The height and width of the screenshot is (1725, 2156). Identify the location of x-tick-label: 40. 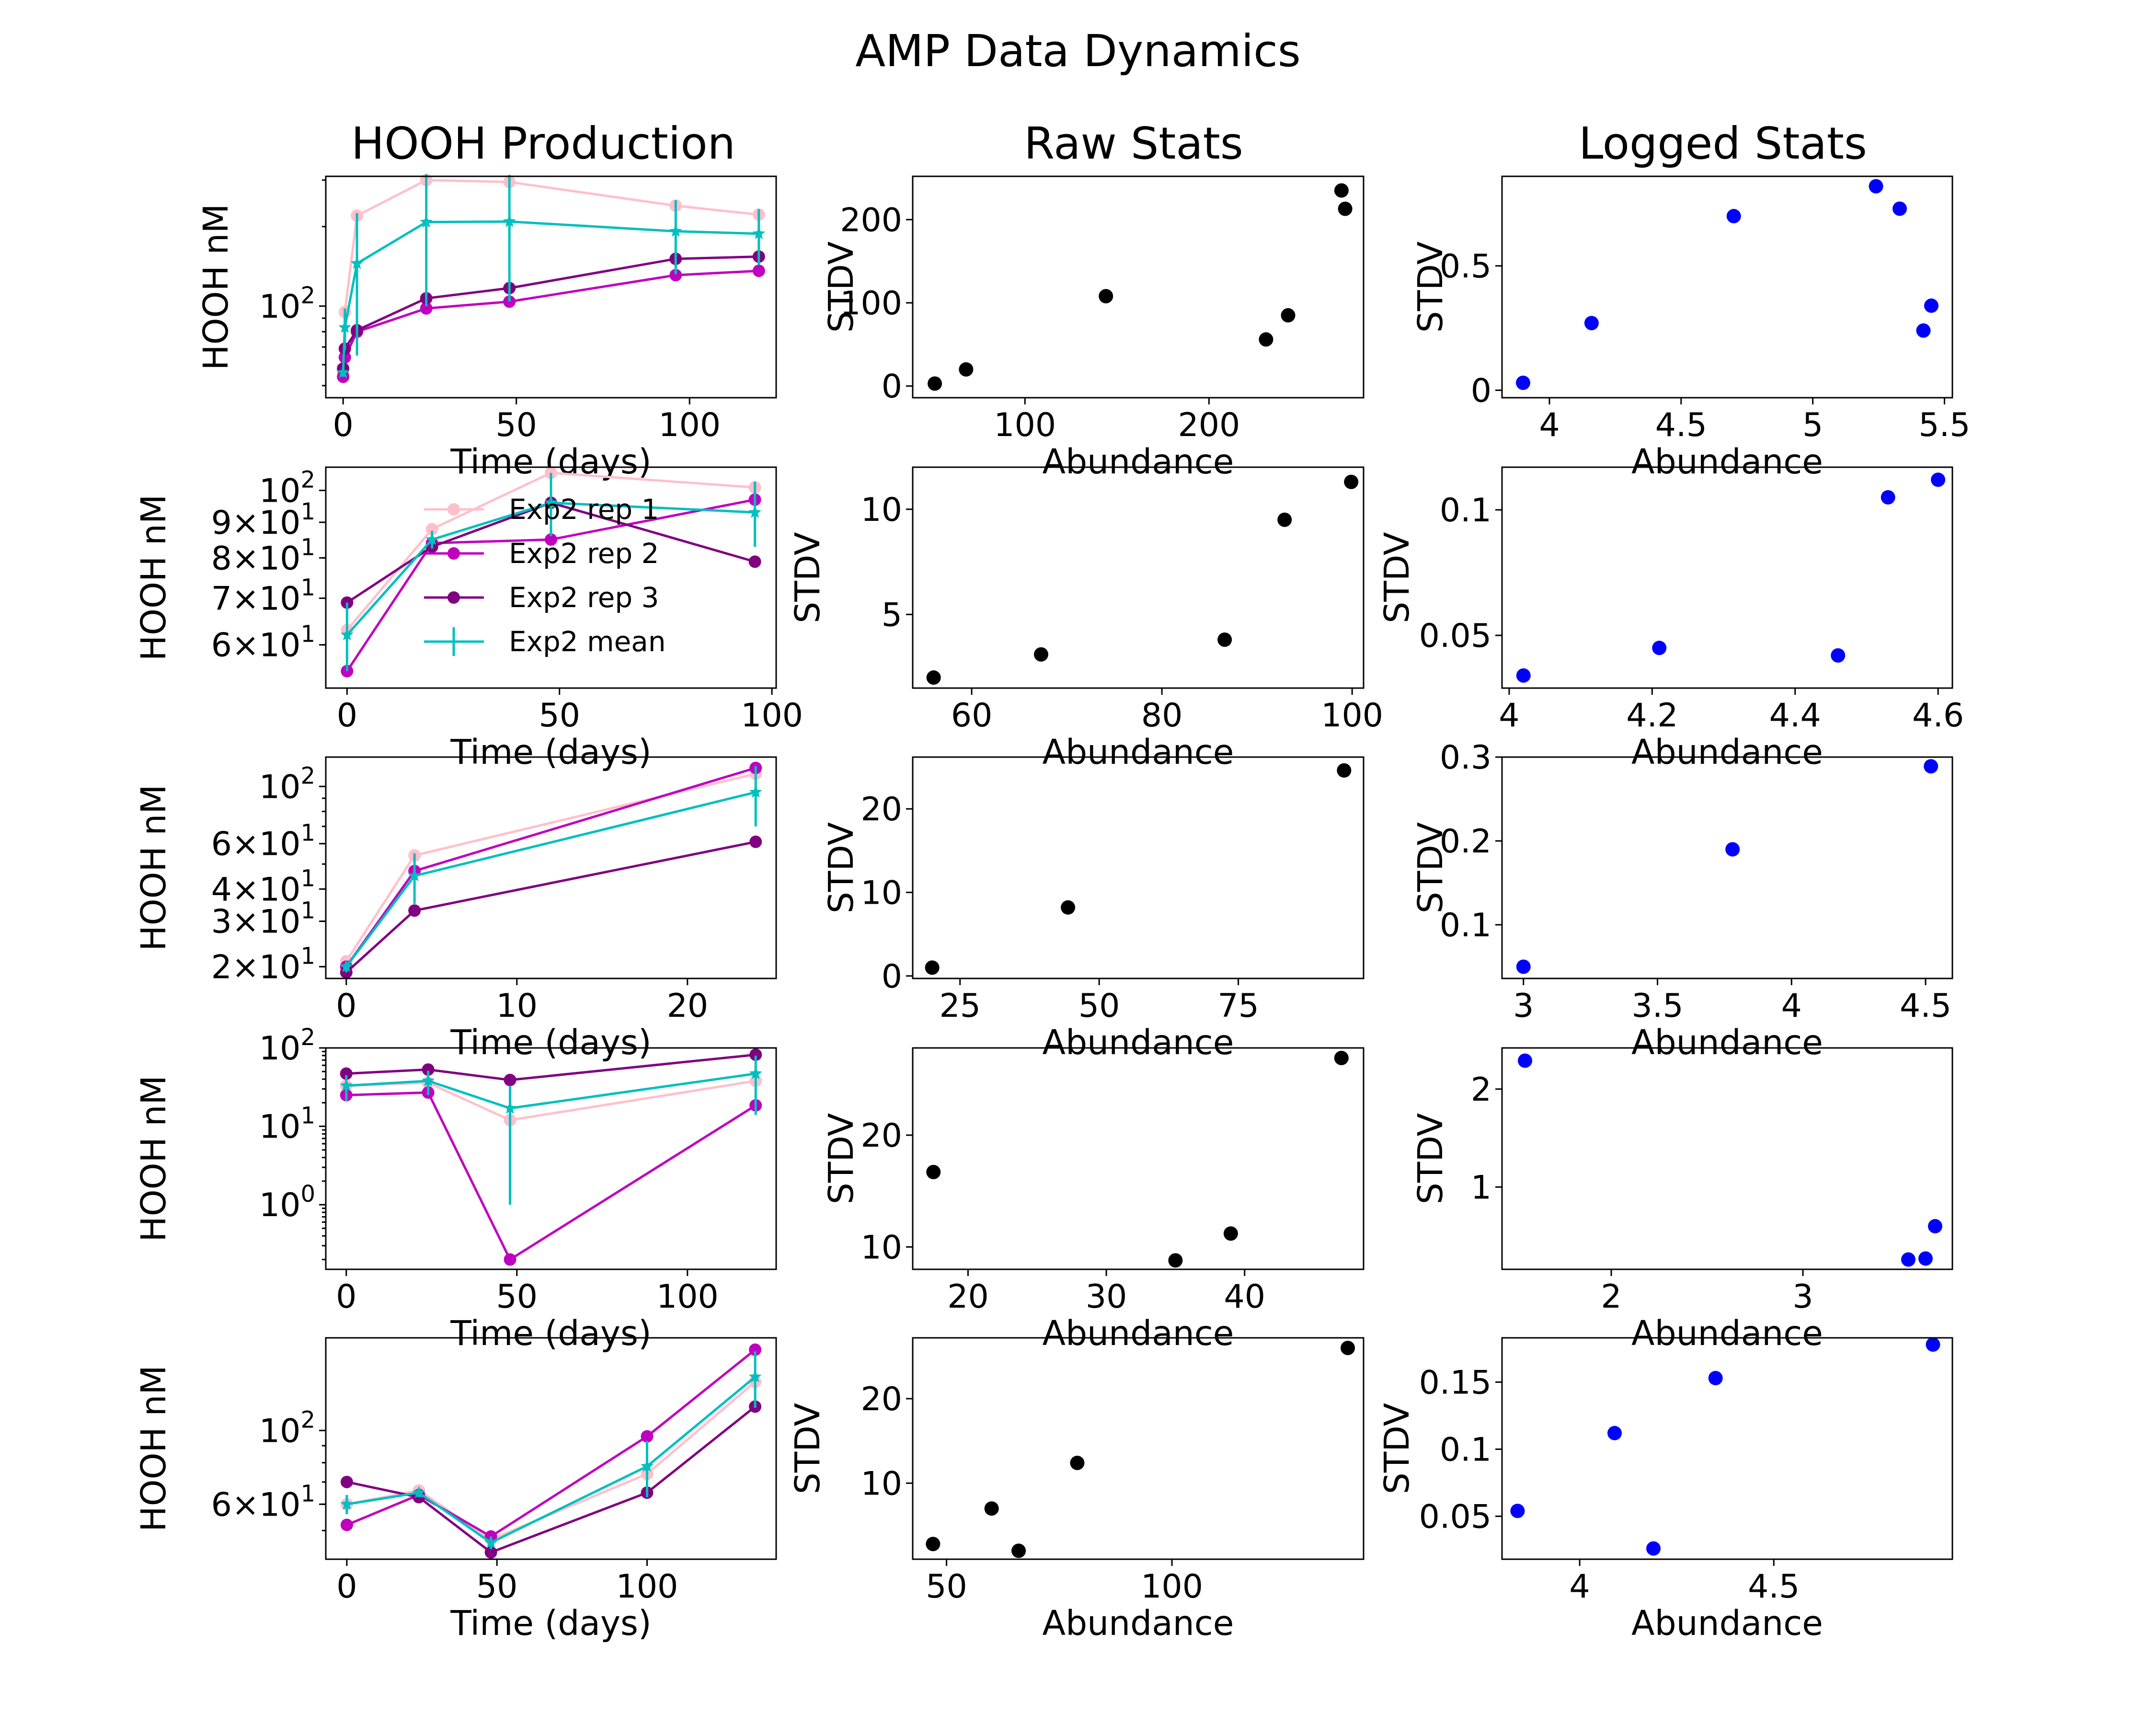
(1244, 1297).